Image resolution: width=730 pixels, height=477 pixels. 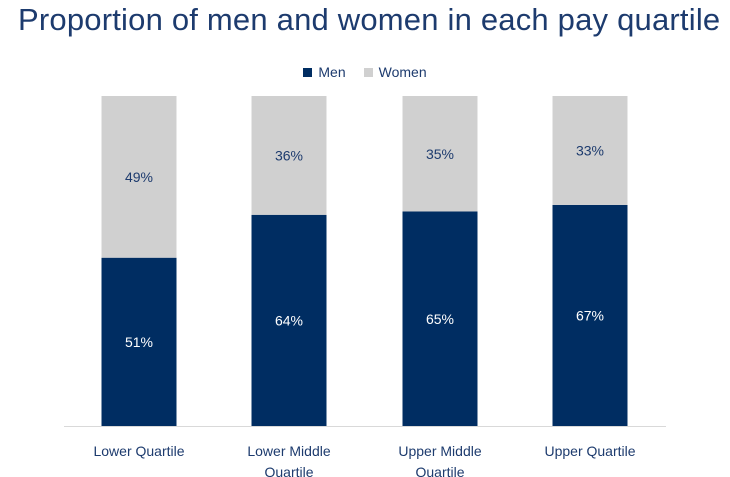 What do you see at coordinates (368, 72) in the screenshot?
I see `legend-swatch-women` at bounding box center [368, 72].